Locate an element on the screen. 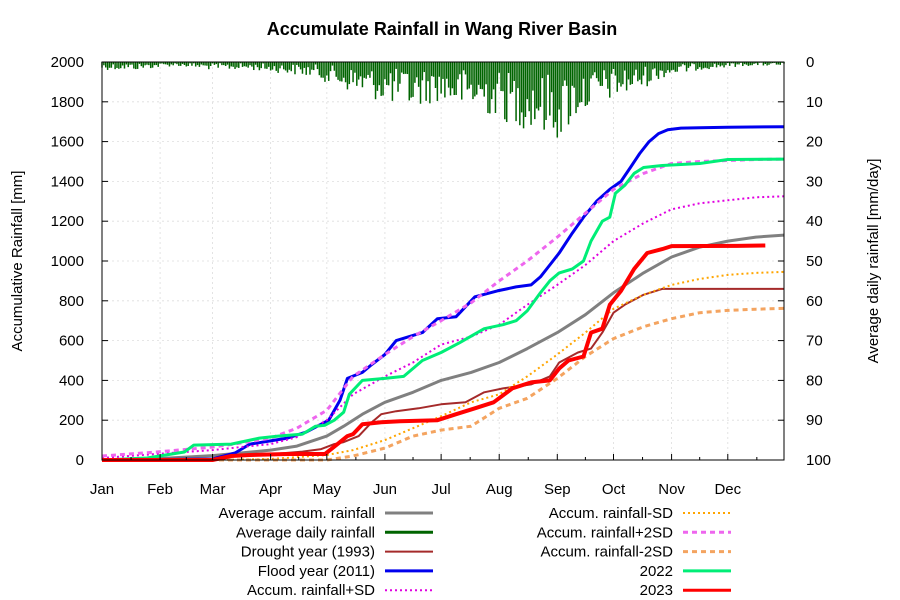  legend-label: Flood year (2011) is located at coordinates (316, 571).